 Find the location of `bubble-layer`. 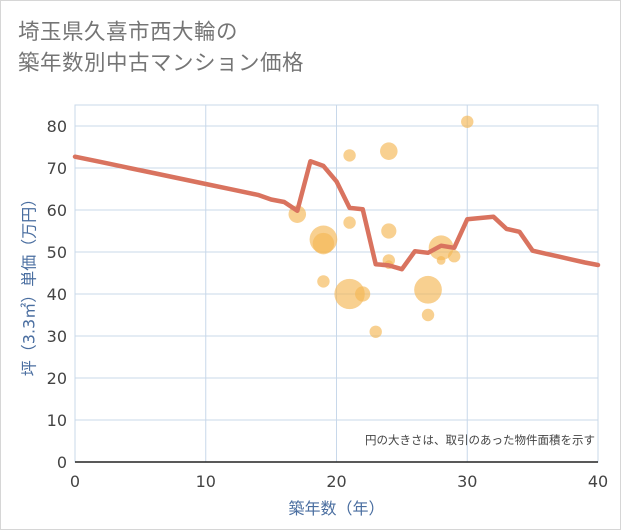

bubble-layer is located at coordinates (381, 226).